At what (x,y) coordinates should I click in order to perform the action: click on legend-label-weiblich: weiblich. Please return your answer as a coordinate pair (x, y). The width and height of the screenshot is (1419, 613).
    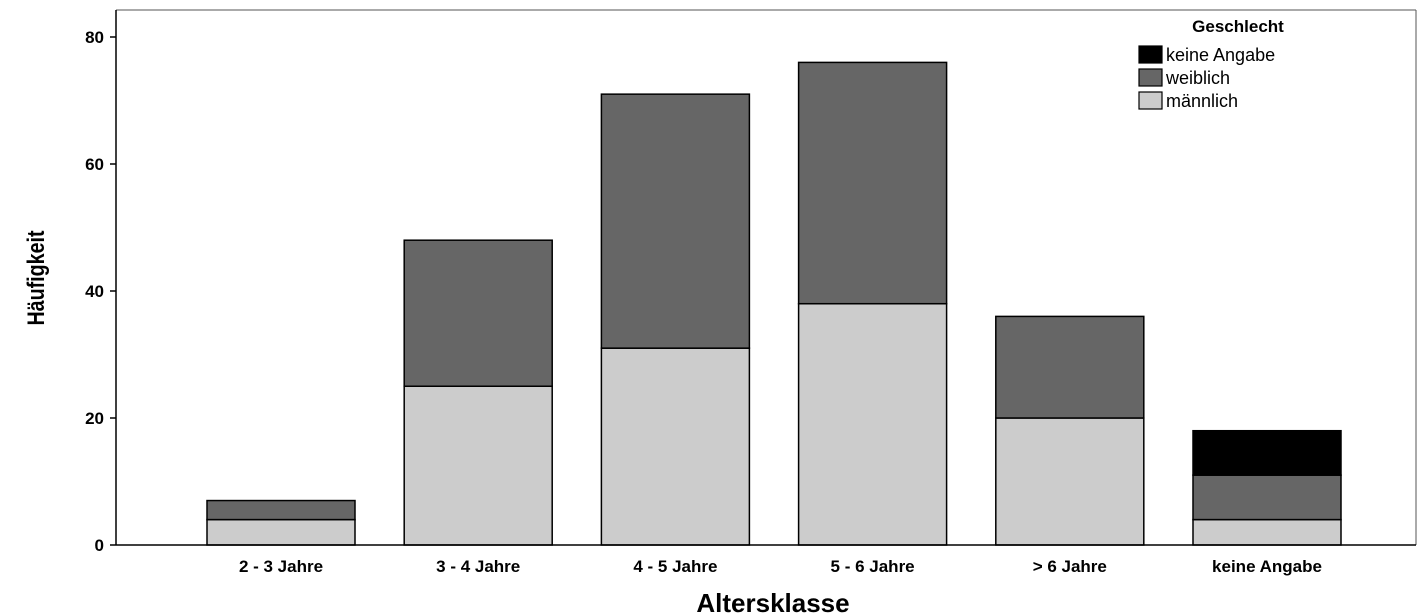
    Looking at the image, I should click on (1197, 78).